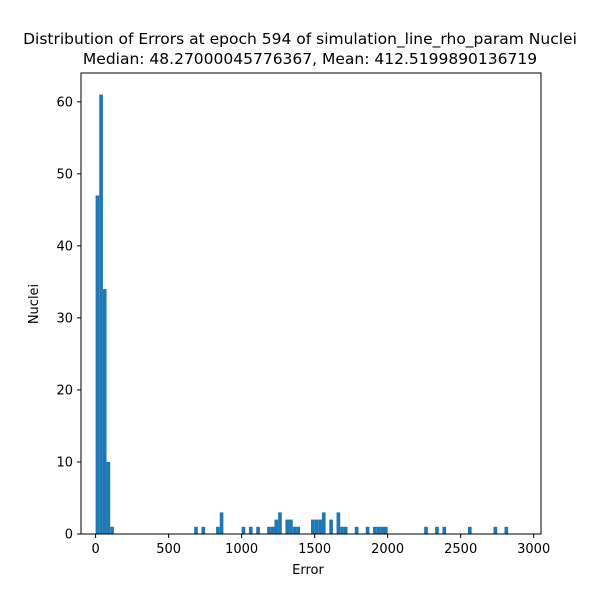 Image resolution: width=600 pixels, height=600 pixels. I want to click on x-tick-label: 500, so click(168, 549).